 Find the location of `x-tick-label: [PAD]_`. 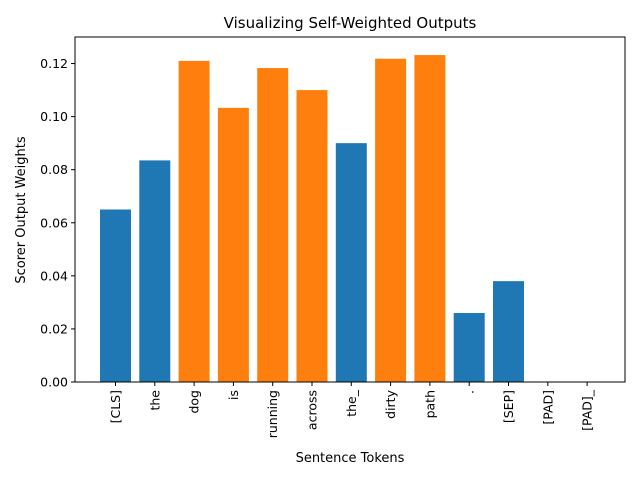

x-tick-label: [PAD]_ is located at coordinates (587, 410).